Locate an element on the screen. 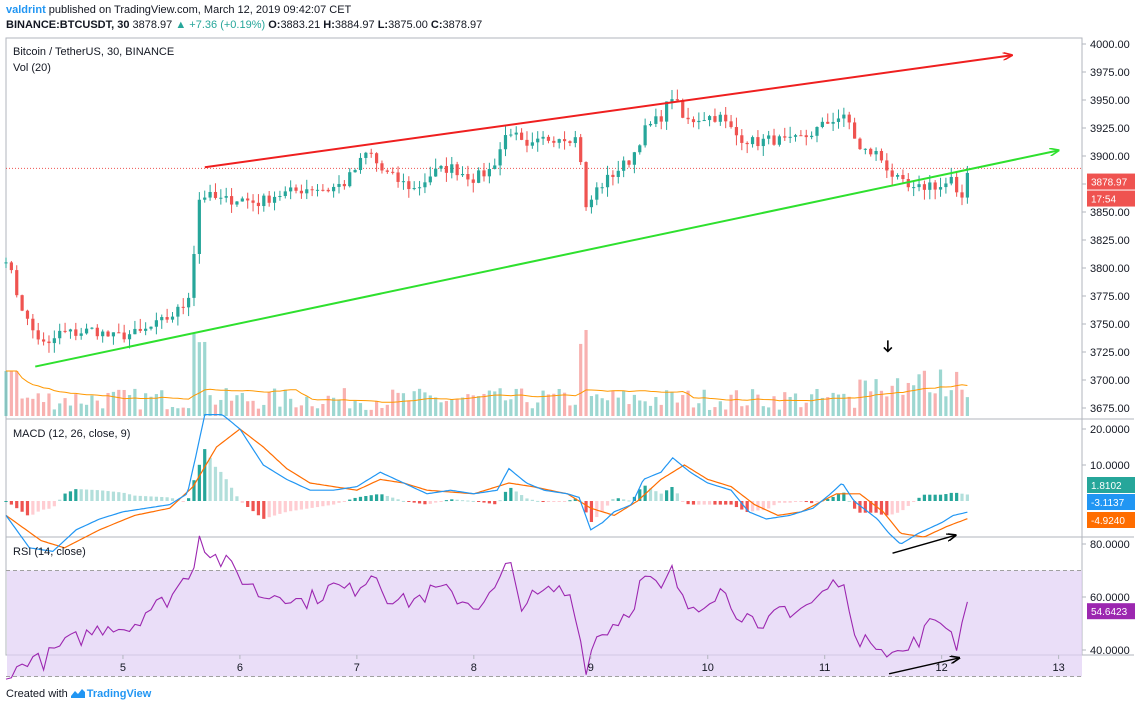  price-axis-label: 3725.00 is located at coordinates (1110, 353).